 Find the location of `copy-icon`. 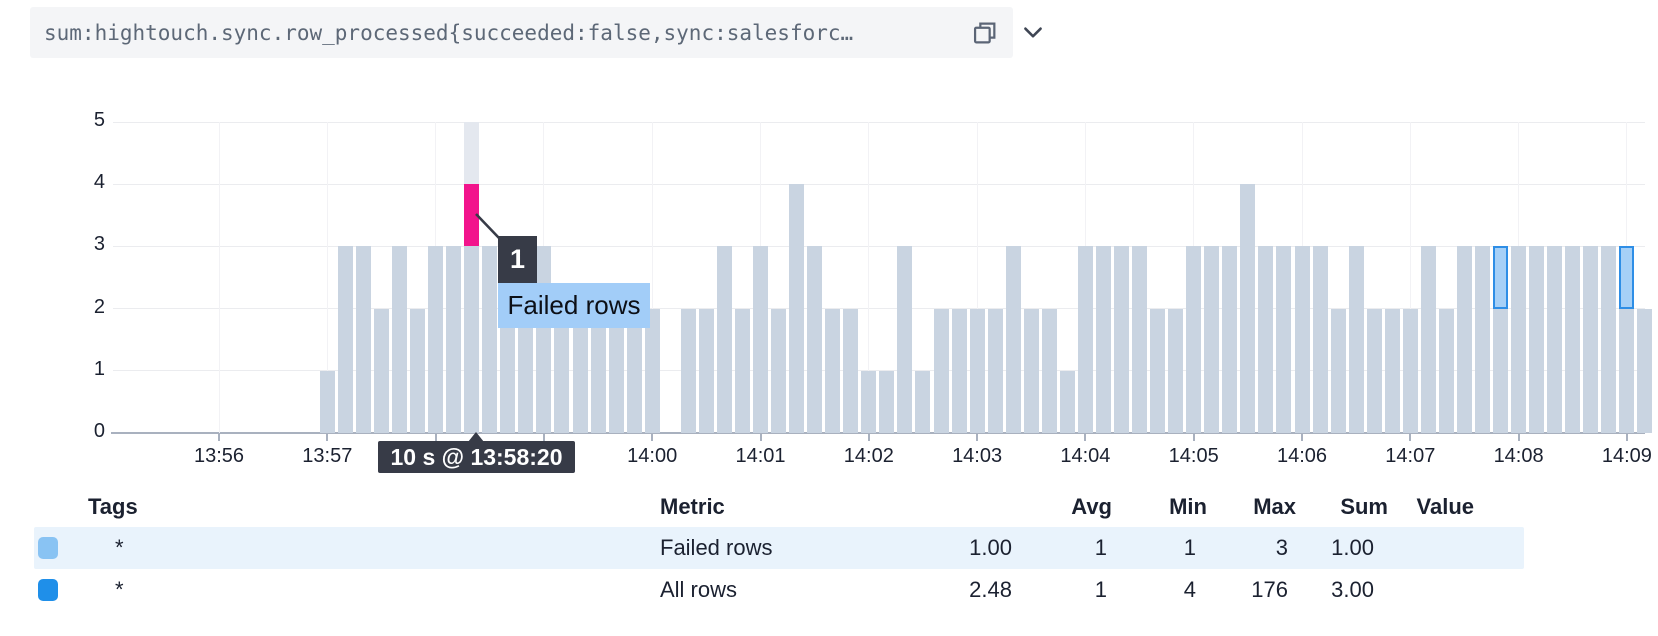

copy-icon is located at coordinates (985, 33).